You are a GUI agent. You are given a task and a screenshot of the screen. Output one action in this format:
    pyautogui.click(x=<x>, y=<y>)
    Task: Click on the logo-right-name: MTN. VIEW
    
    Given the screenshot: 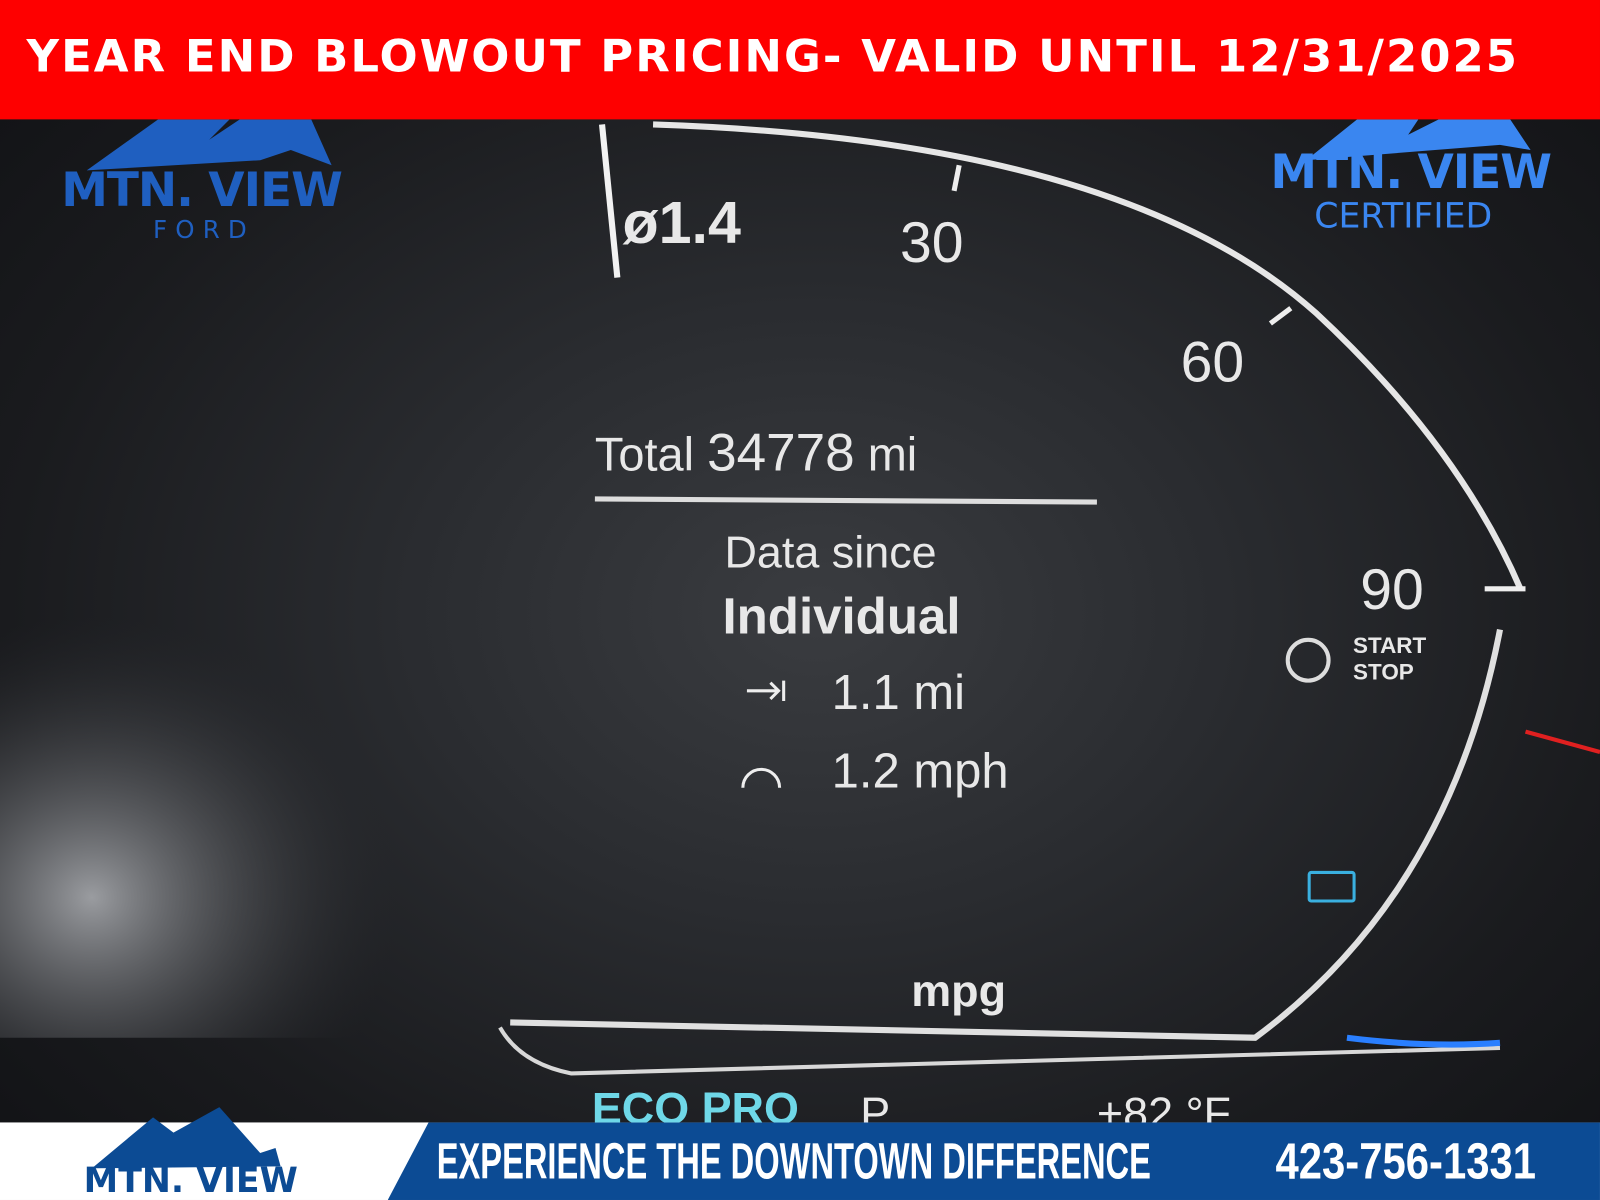 What is the action you would take?
    pyautogui.click(x=1411, y=171)
    